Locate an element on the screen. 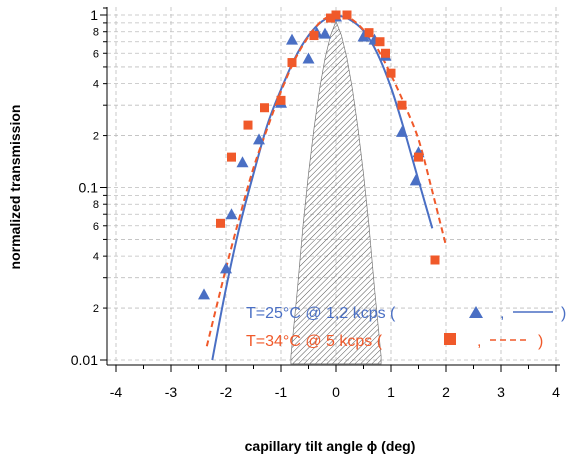 Image resolution: width=574 pixels, height=458 pixels. y-tick-label: 0.01 is located at coordinates (84, 360).